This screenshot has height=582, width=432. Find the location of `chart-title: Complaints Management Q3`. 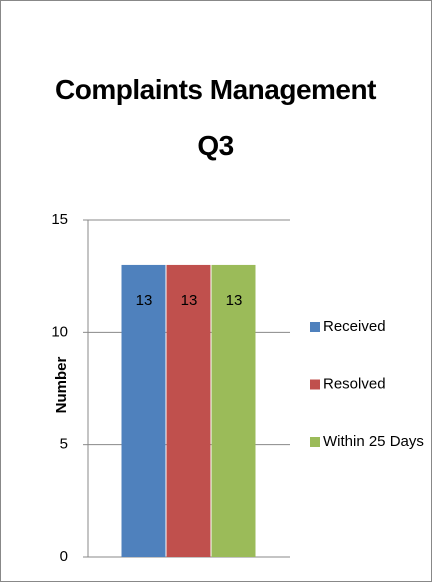

chart-title: Complaints Management Q3 is located at coordinates (215, 117).